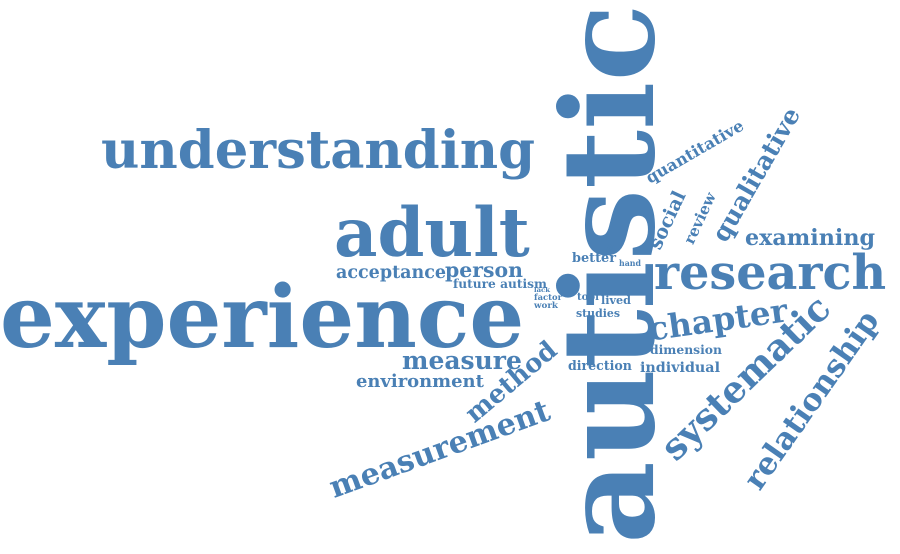 The width and height of the screenshot is (900, 554). What do you see at coordinates (420, 381) in the screenshot?
I see `word-environment: environment` at bounding box center [420, 381].